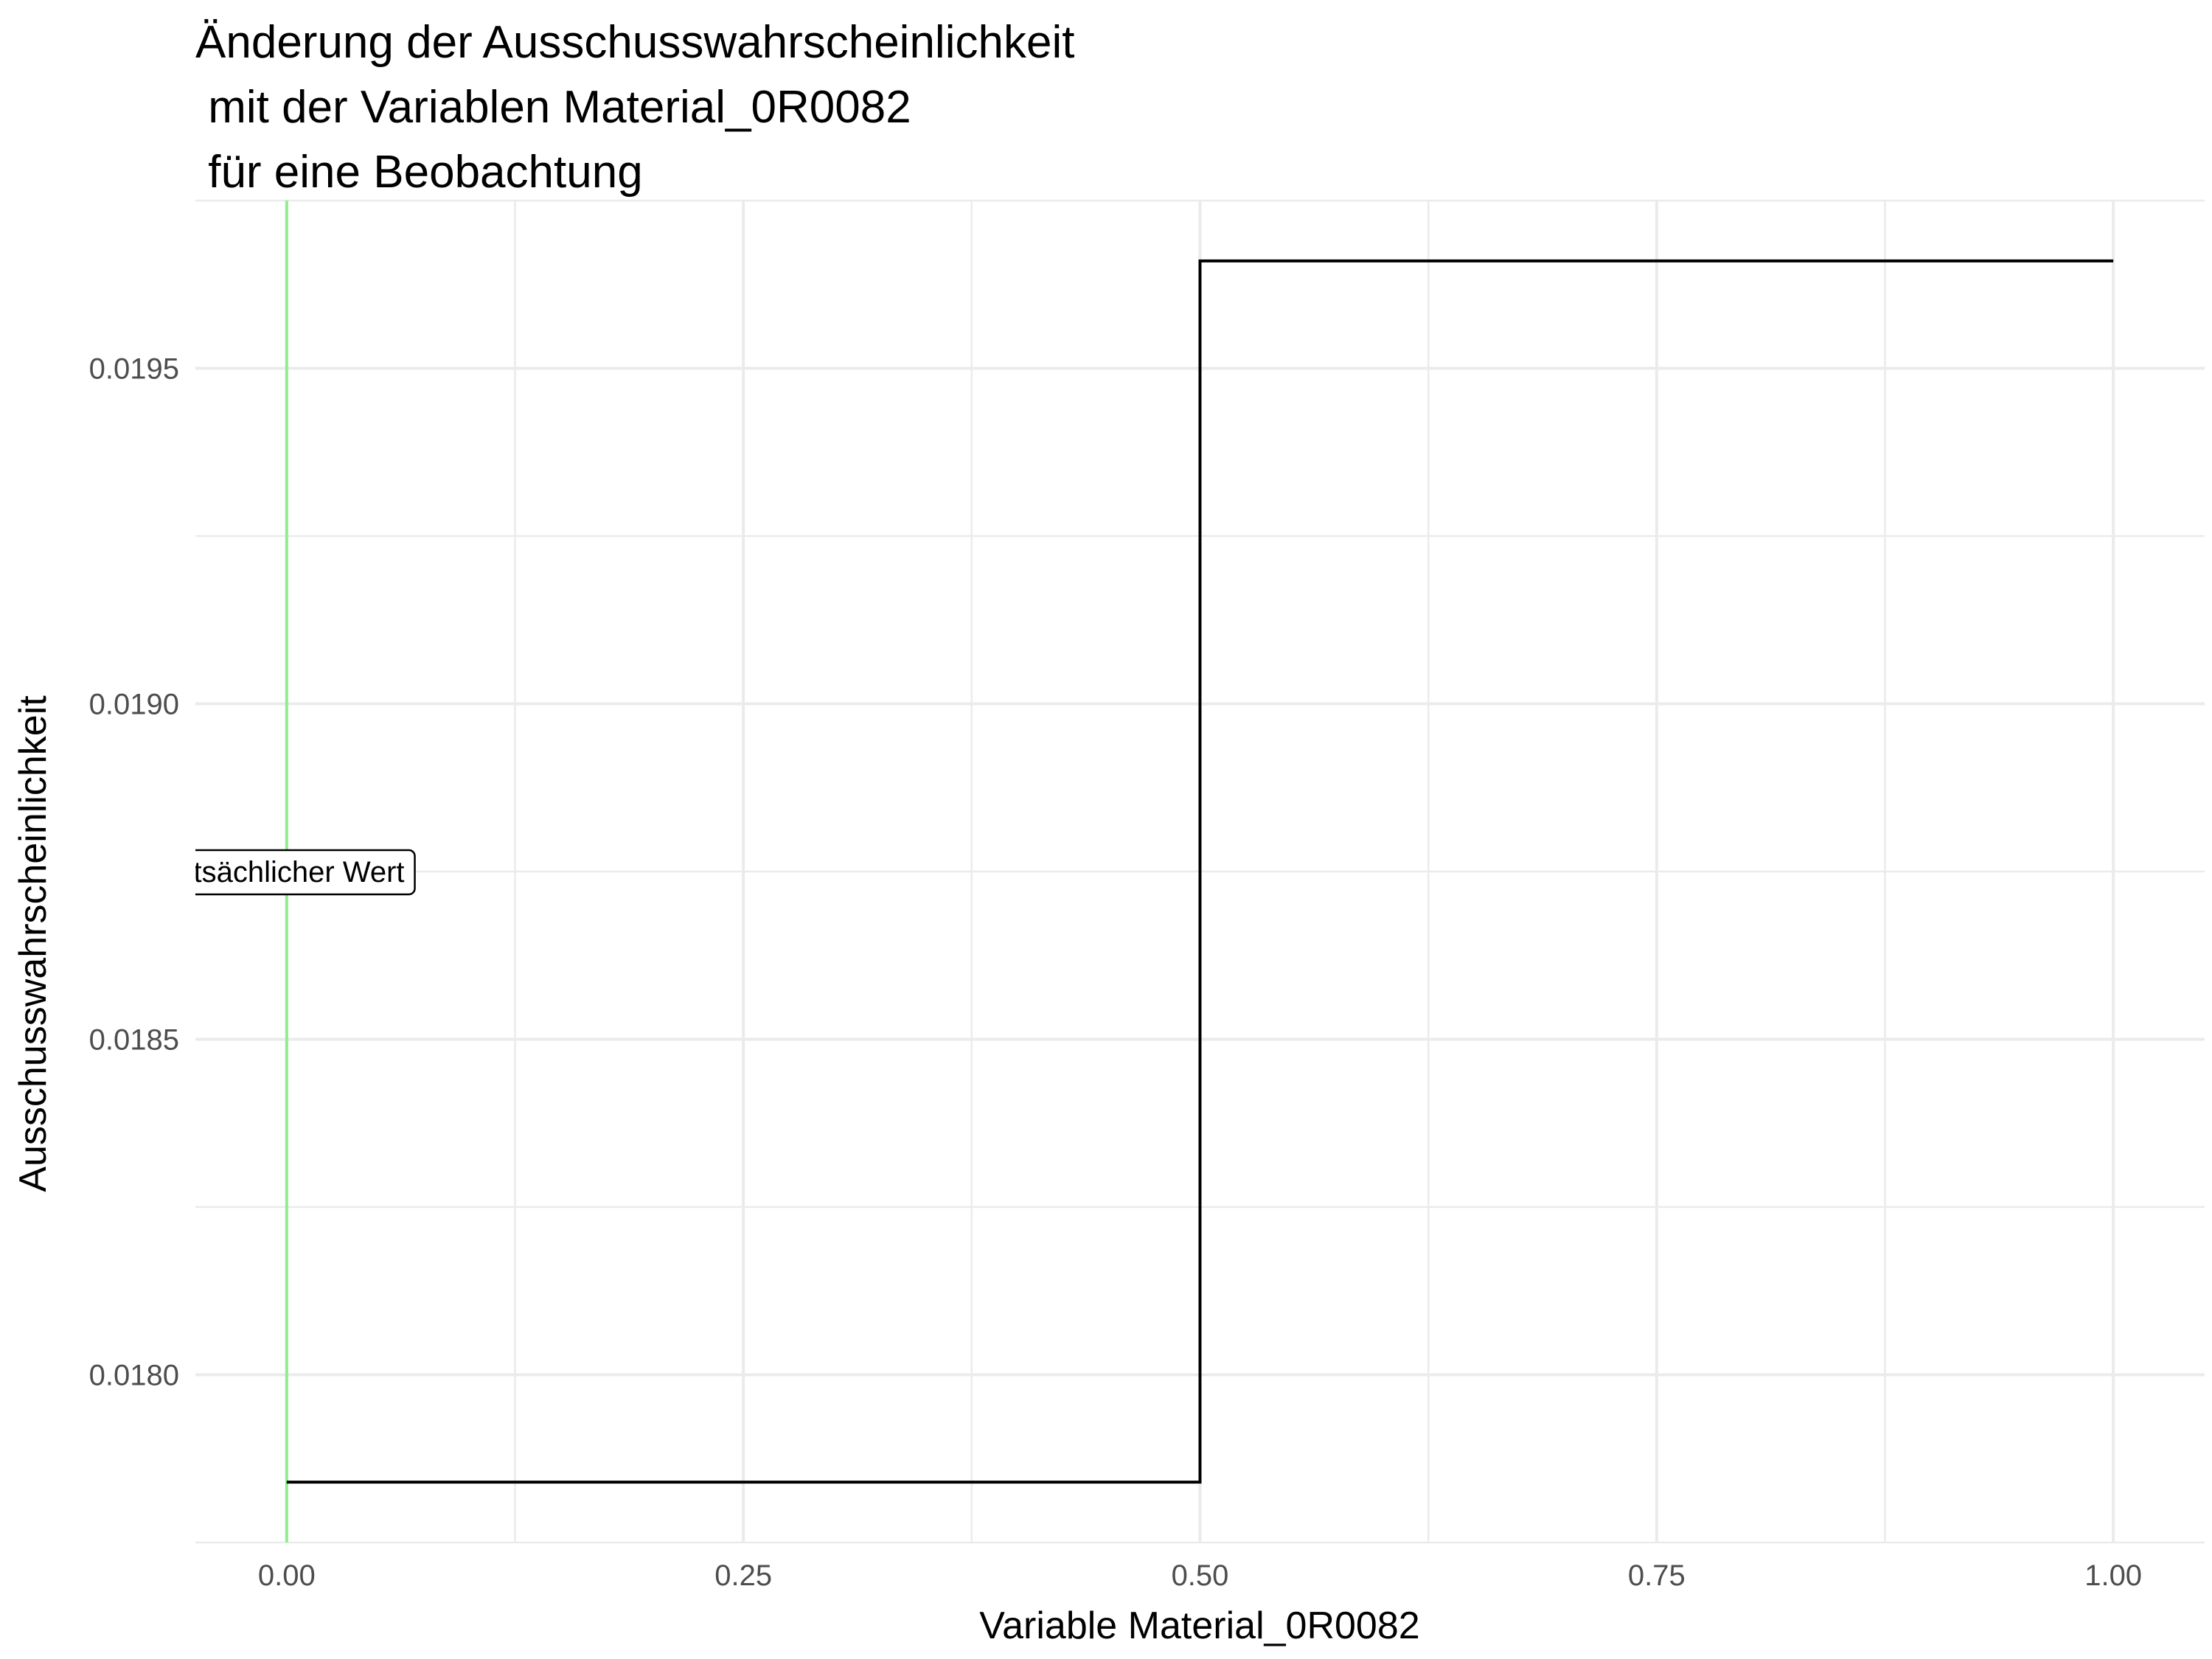 Image resolution: width=2212 pixels, height=1659 pixels. Describe the element at coordinates (743, 1575) in the screenshot. I see `x-tick-label: 0.25` at that location.